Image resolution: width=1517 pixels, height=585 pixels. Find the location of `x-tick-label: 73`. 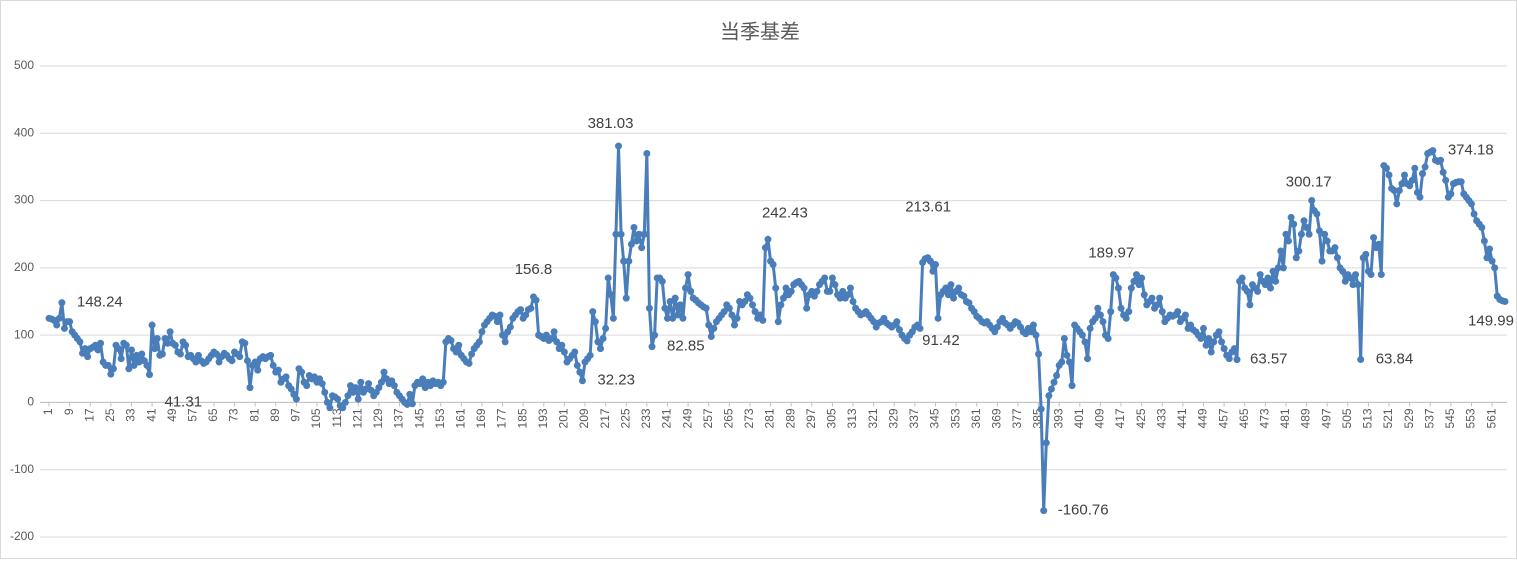

x-tick-label: 73 is located at coordinates (234, 415).